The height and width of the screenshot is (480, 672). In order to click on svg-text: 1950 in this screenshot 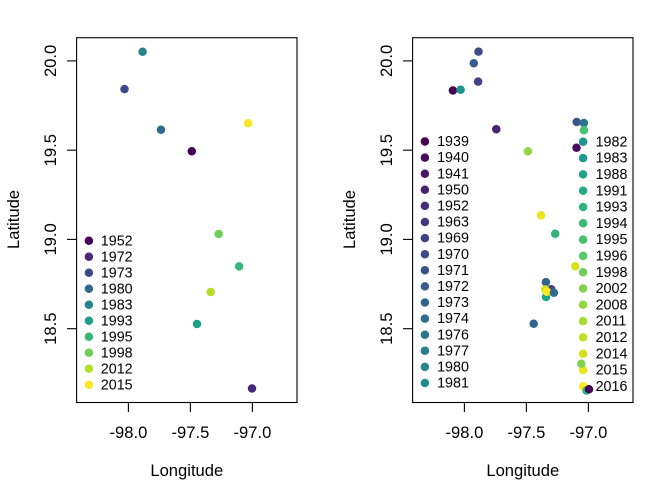, I will do `click(453, 190)`.